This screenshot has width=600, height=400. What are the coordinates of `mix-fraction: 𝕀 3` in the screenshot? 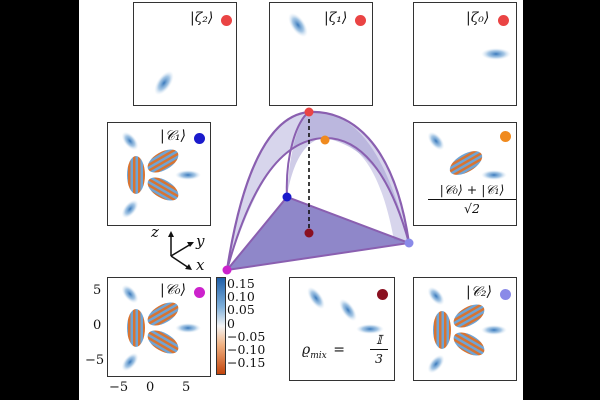 It's located at (379, 349).